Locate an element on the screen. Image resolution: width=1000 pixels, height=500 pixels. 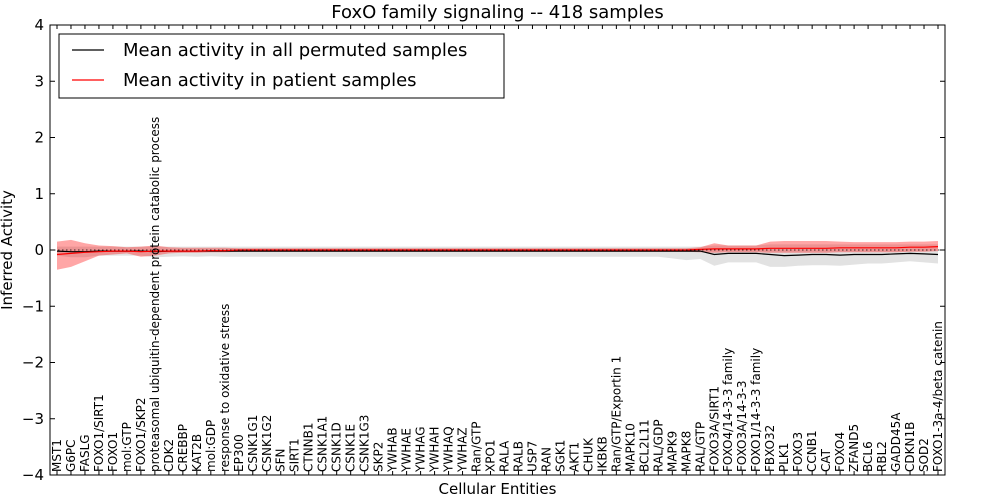
x-tick-label: RALA is located at coordinates (505, 456).